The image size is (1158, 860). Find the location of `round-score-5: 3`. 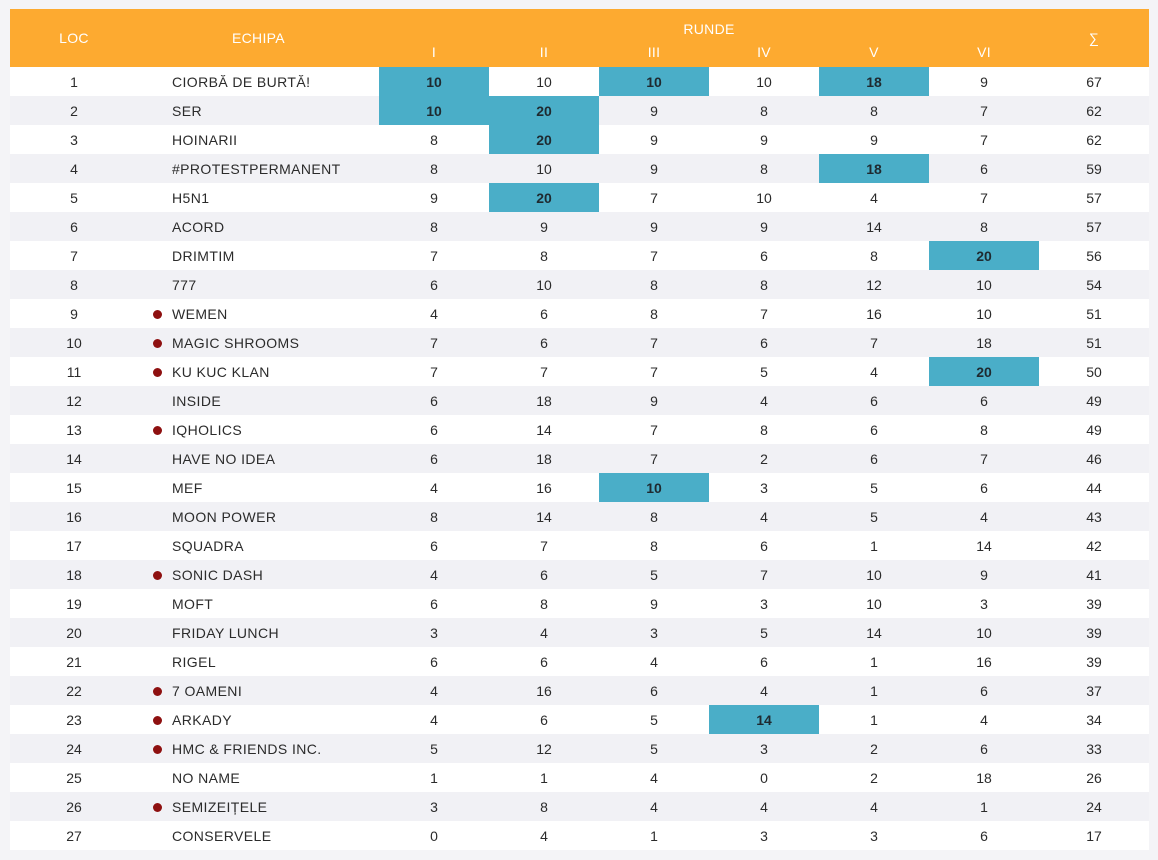

round-score-5: 3 is located at coordinates (874, 835).